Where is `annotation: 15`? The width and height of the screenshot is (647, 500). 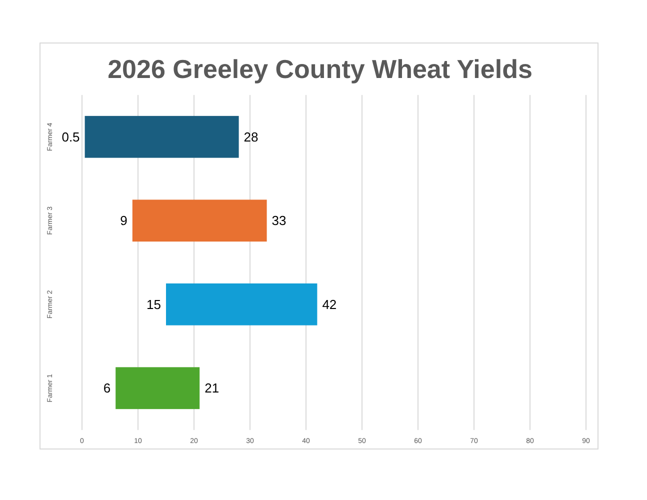 annotation: 15 is located at coordinates (153, 304).